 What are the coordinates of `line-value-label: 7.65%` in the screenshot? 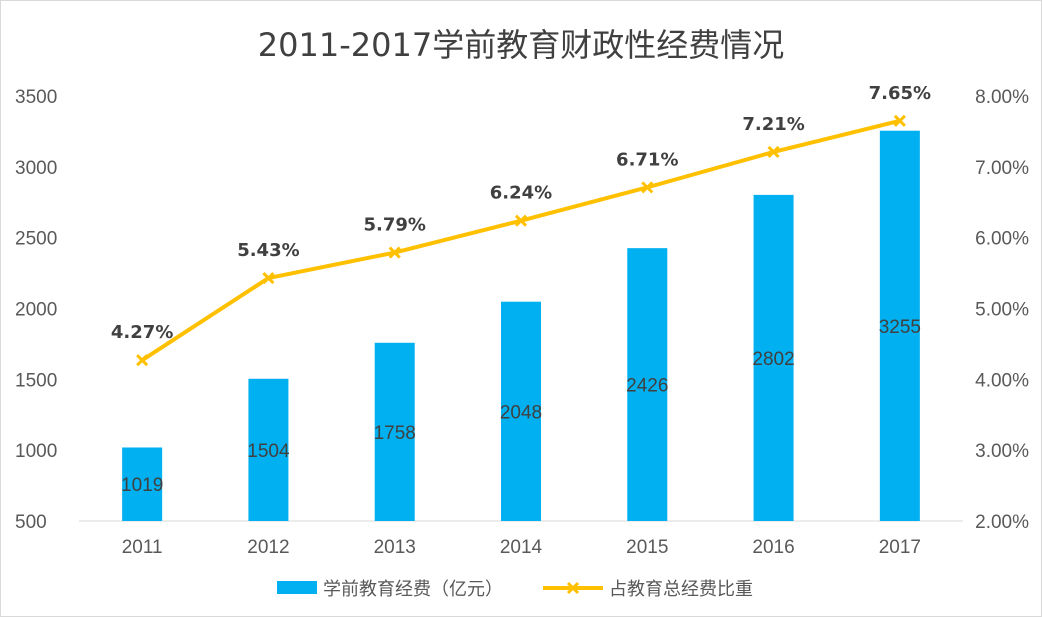 It's located at (900, 93).